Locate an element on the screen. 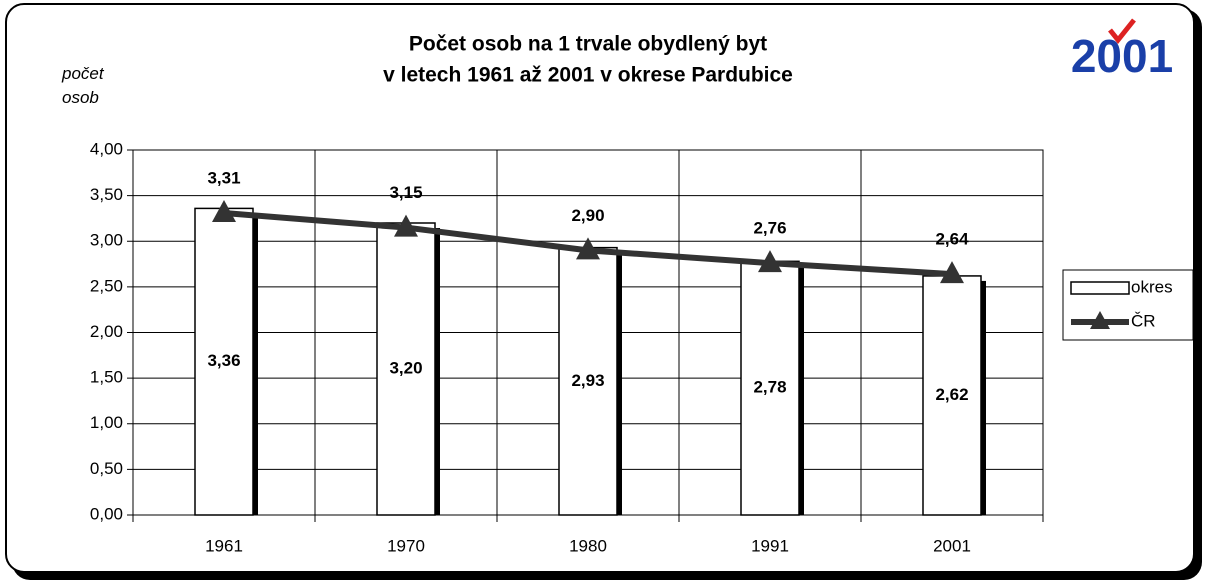  data-label: 2,62 is located at coordinates (951, 394).